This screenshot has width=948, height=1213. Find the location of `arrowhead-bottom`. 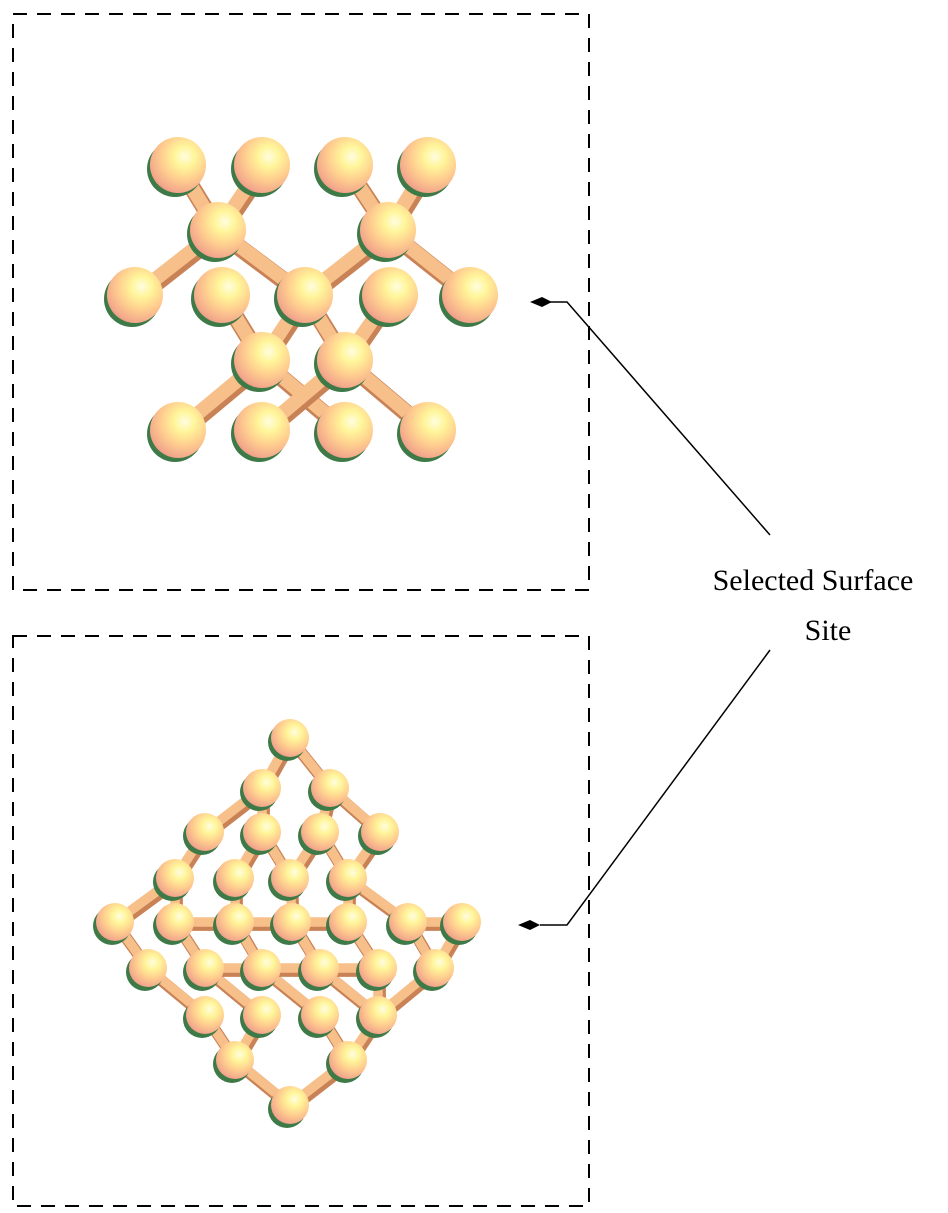

arrowhead-bottom is located at coordinates (529, 925).